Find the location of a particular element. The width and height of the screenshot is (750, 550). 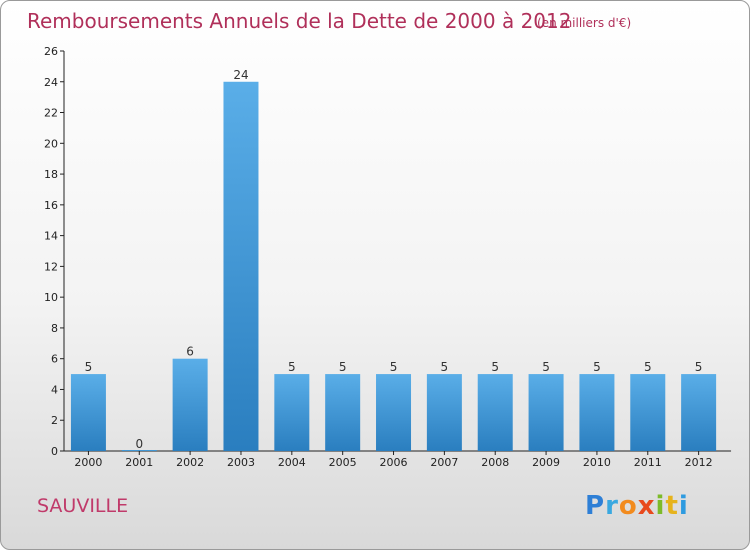

y-tick-label: 14 is located at coordinates (51, 236).